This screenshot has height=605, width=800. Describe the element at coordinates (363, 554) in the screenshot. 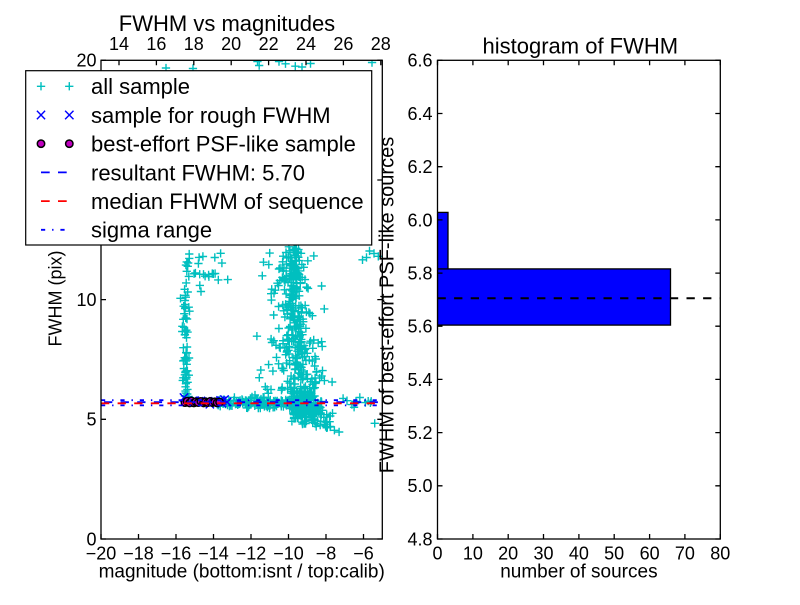

I see `svg-text: −6` at that location.